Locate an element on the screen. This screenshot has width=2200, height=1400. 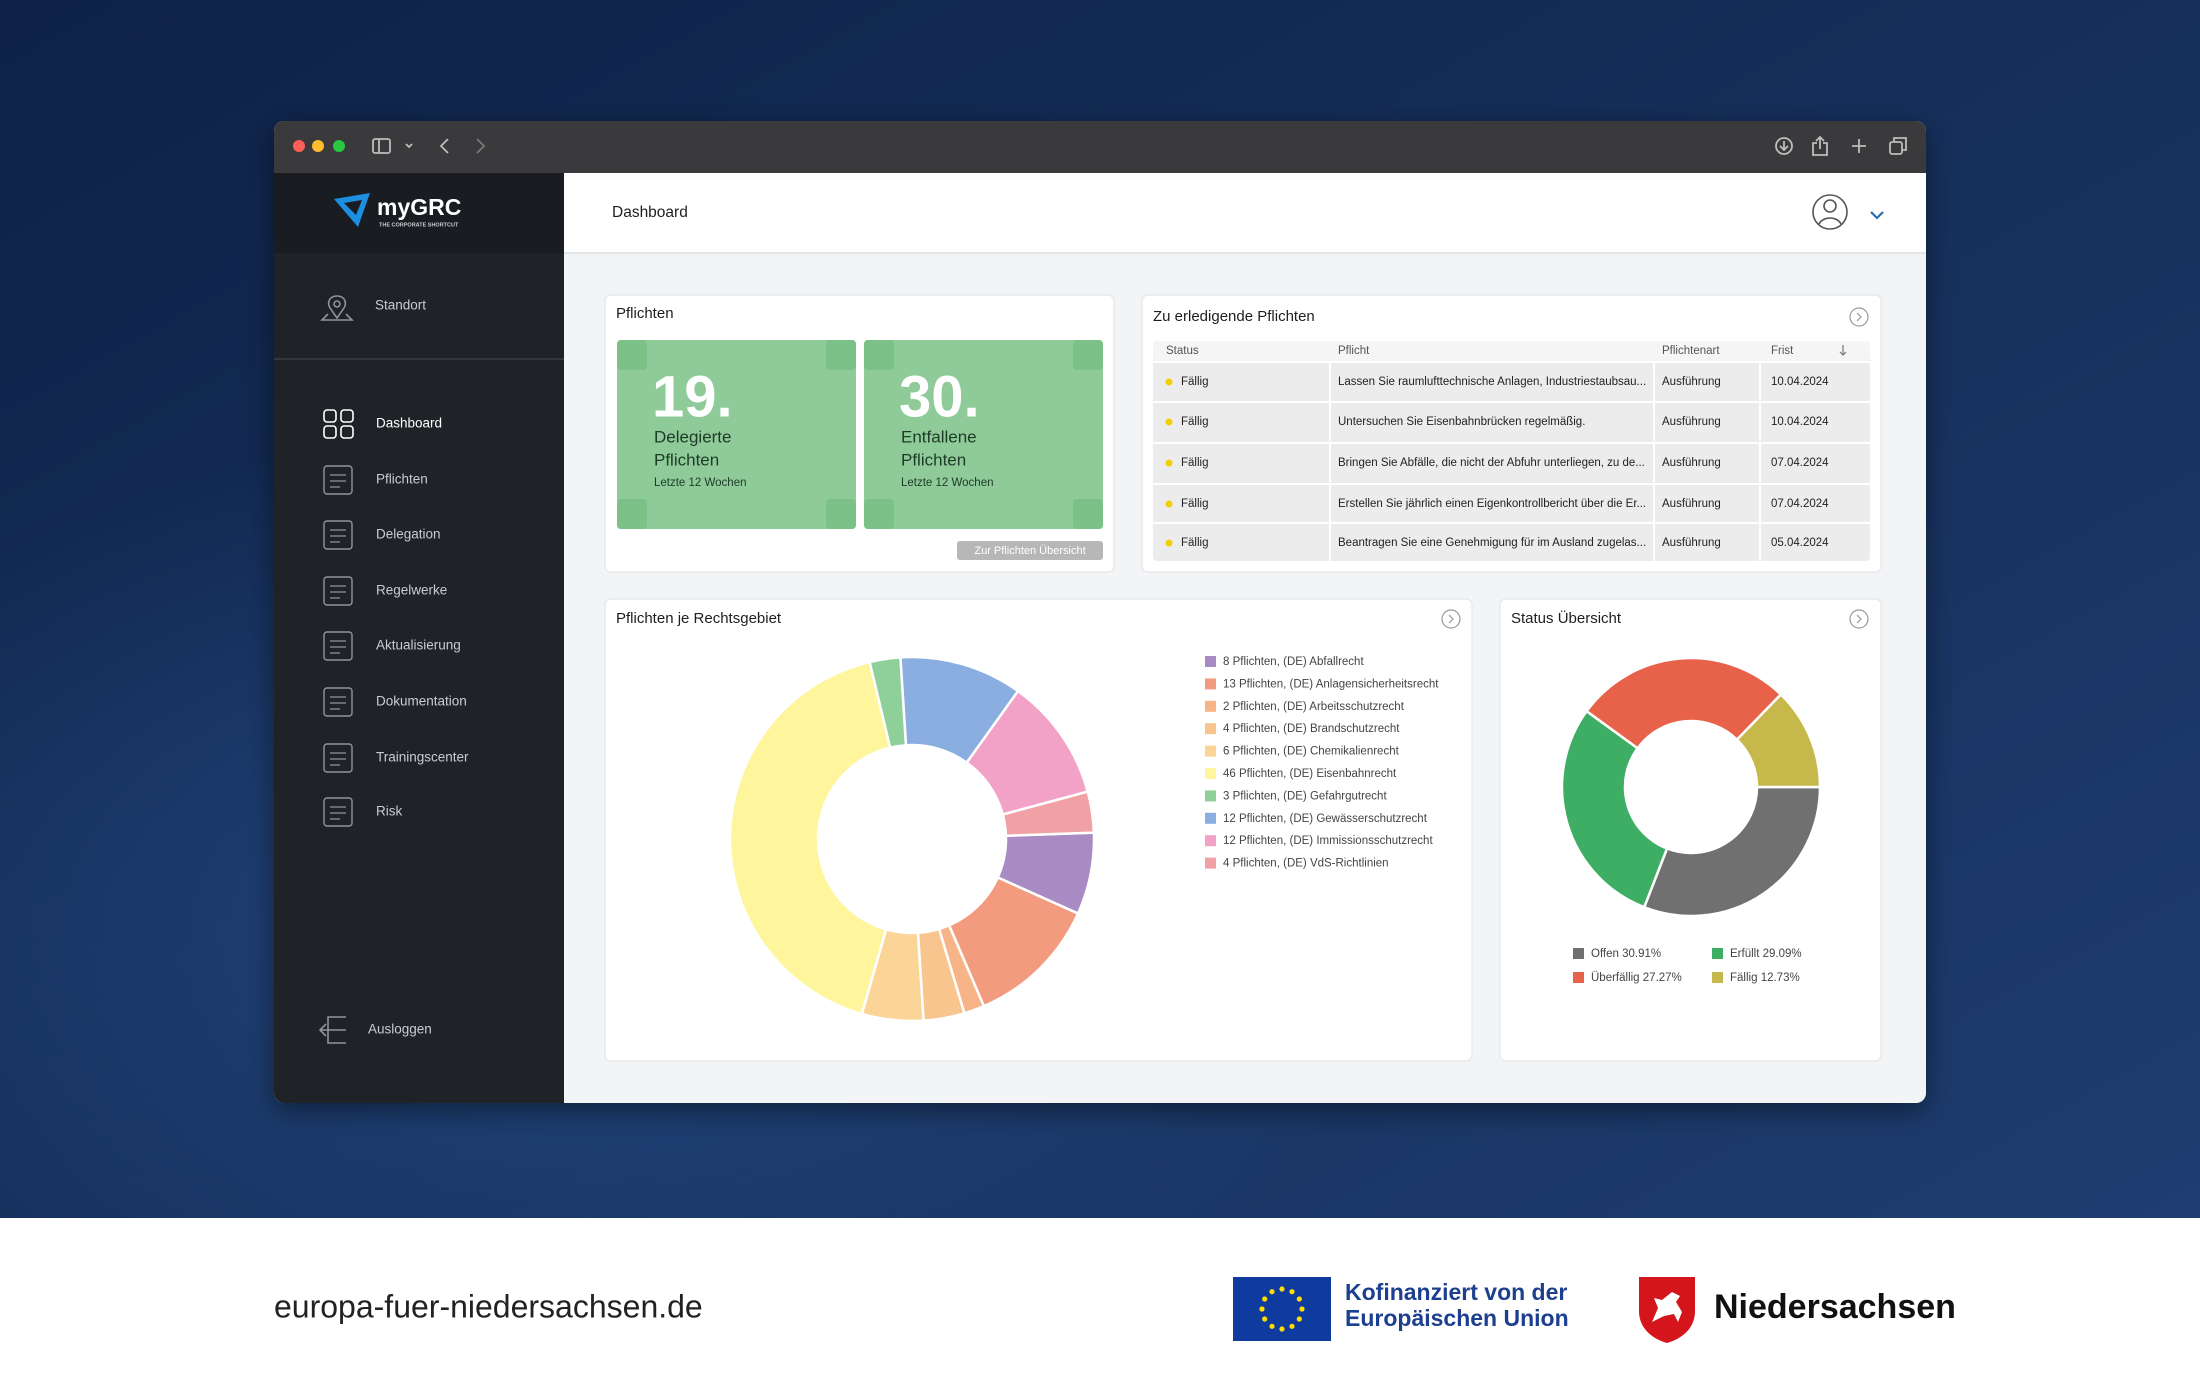
overview-button-label: Zur Pflichten Übersicht is located at coordinates (1029, 551).